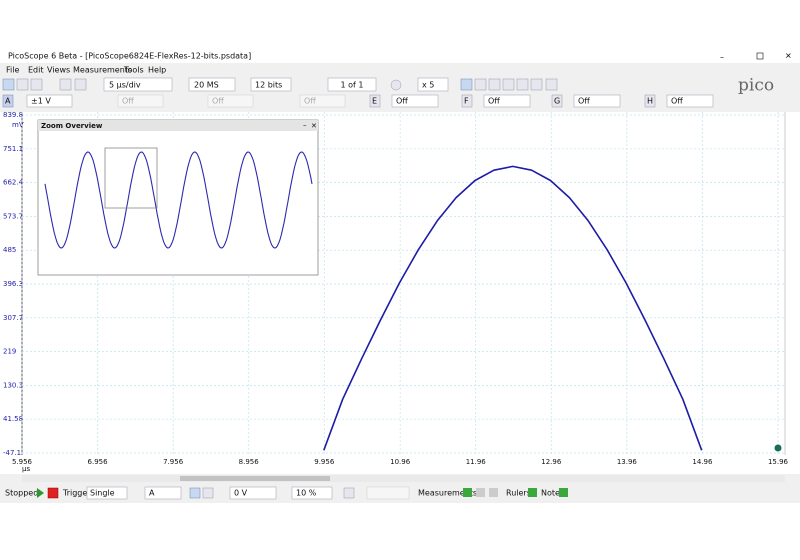 Image resolution: width=800 pixels, height=560 pixels. Describe the element at coordinates (467, 492) in the screenshot. I see `add-measurement` at that location.